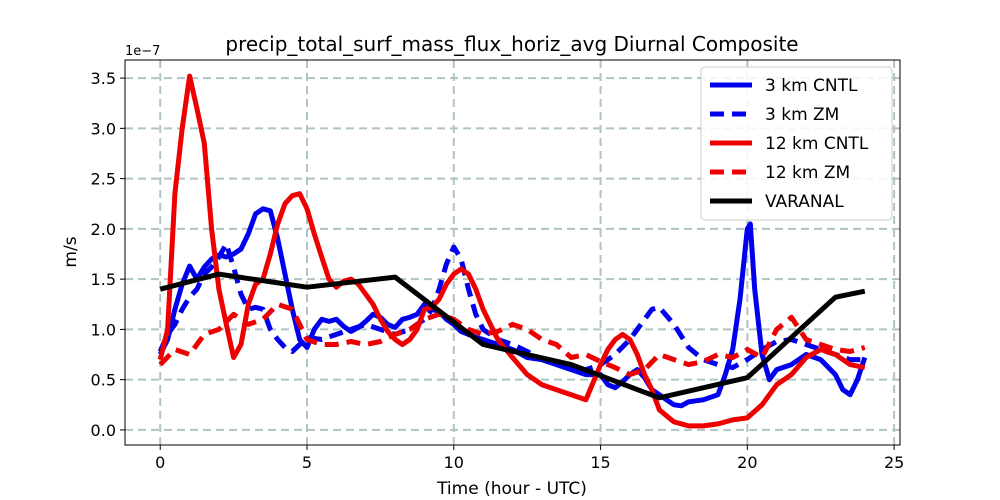  I want to click on x-tick-label: 5, so click(307, 462).